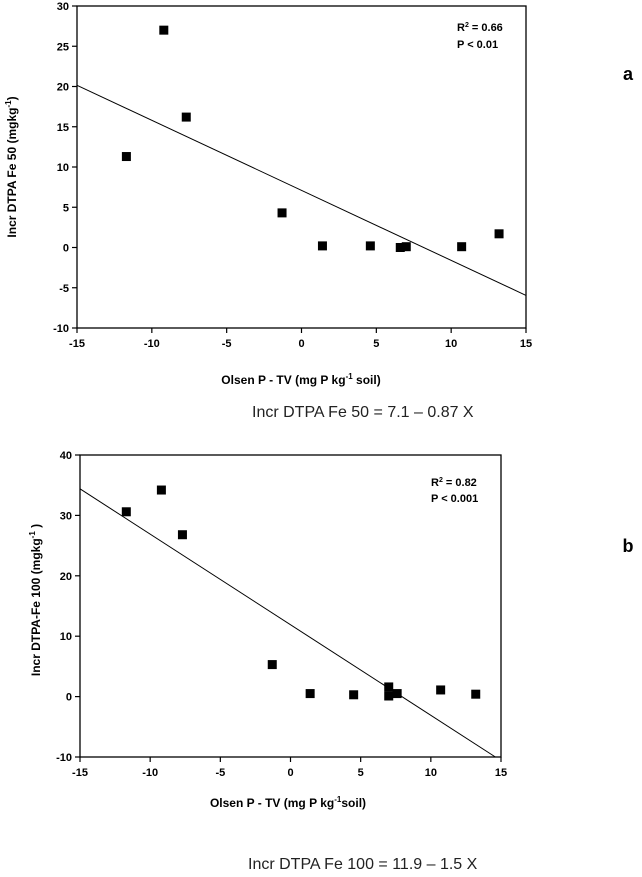 The image size is (642, 877). What do you see at coordinates (69, 698) in the screenshot?
I see `chart-b-y-tick-label: 0` at bounding box center [69, 698].